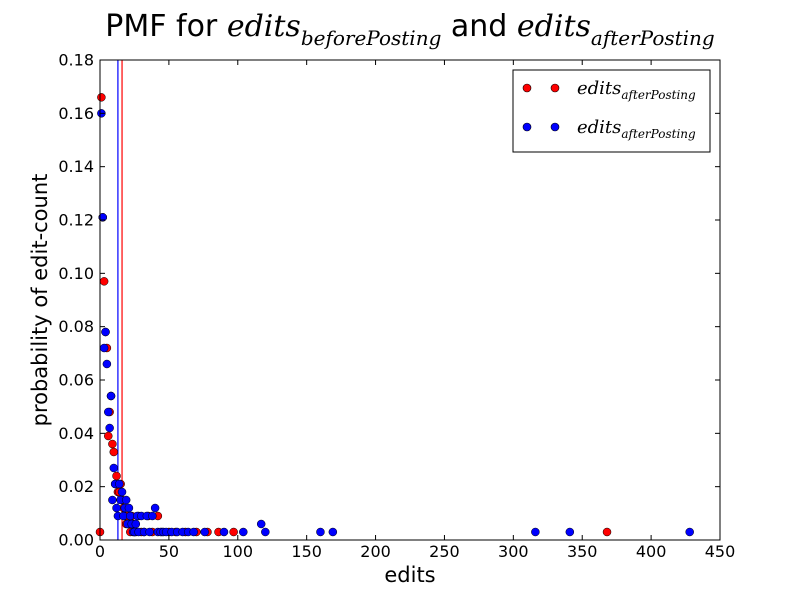 The height and width of the screenshot is (604, 800). I want to click on title-term1-subscript: beforePosting, so click(371, 38).